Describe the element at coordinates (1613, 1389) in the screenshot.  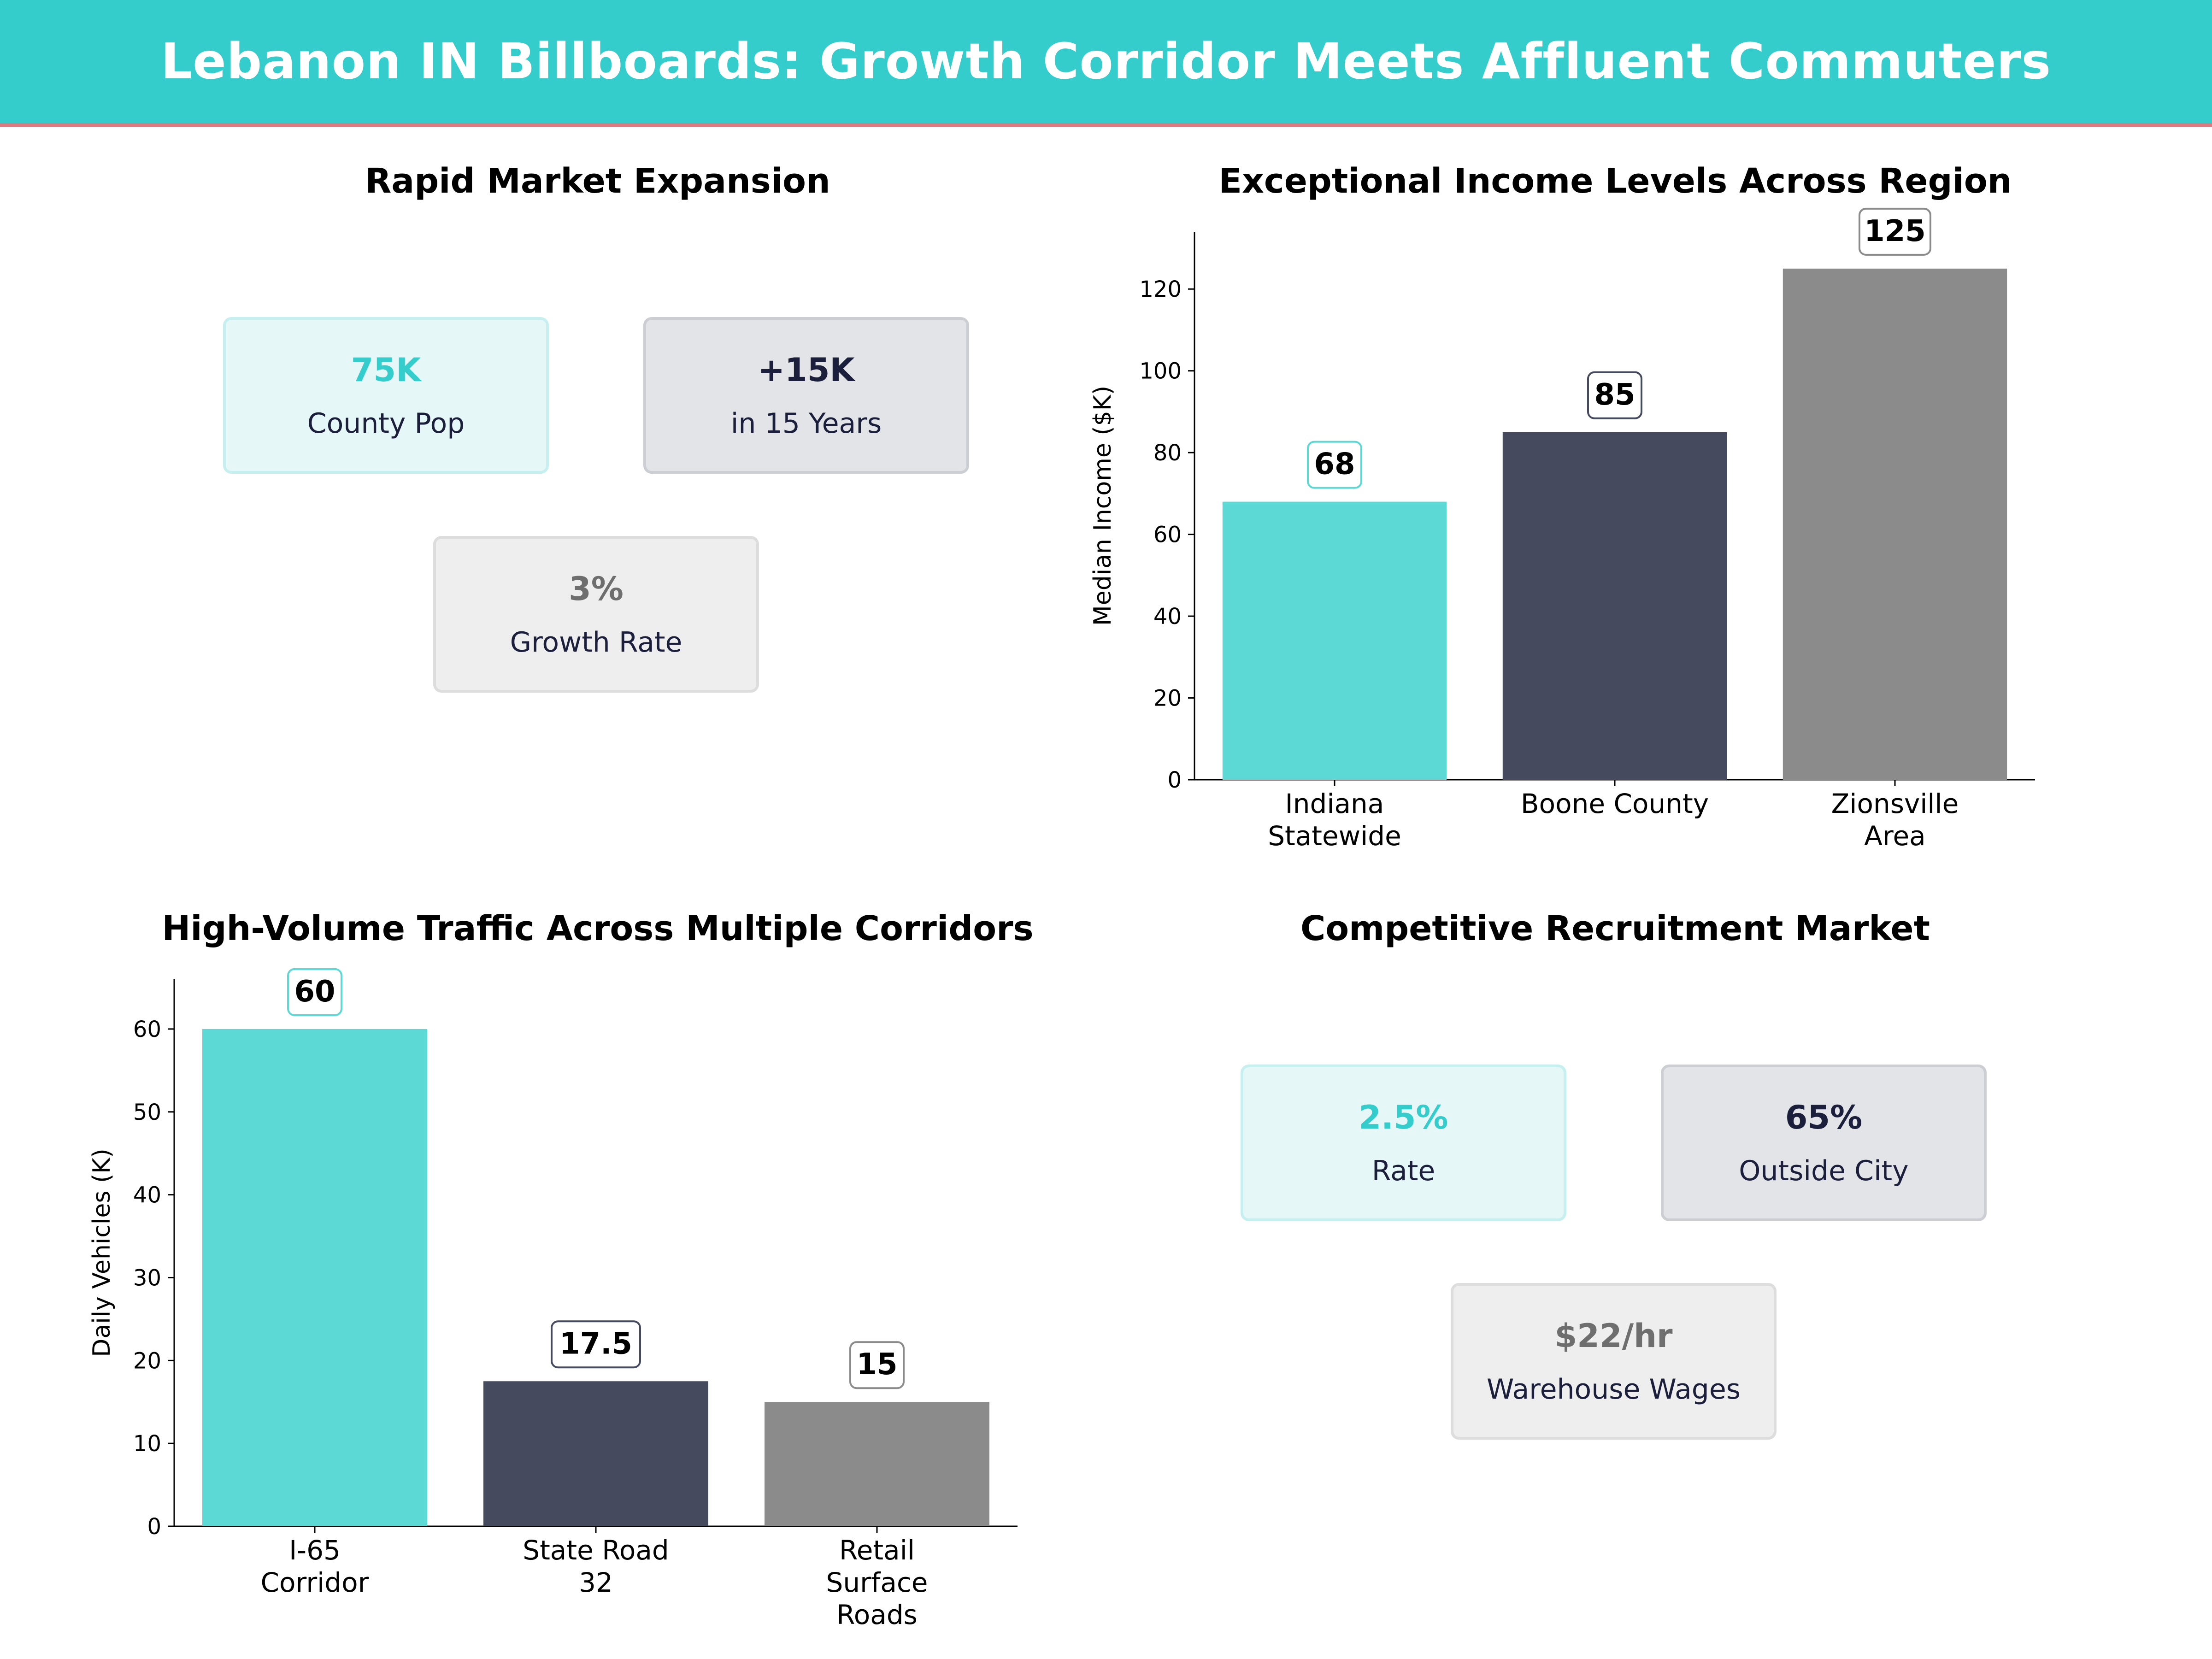
I see `kpi-label: Warehouse Wages` at that location.